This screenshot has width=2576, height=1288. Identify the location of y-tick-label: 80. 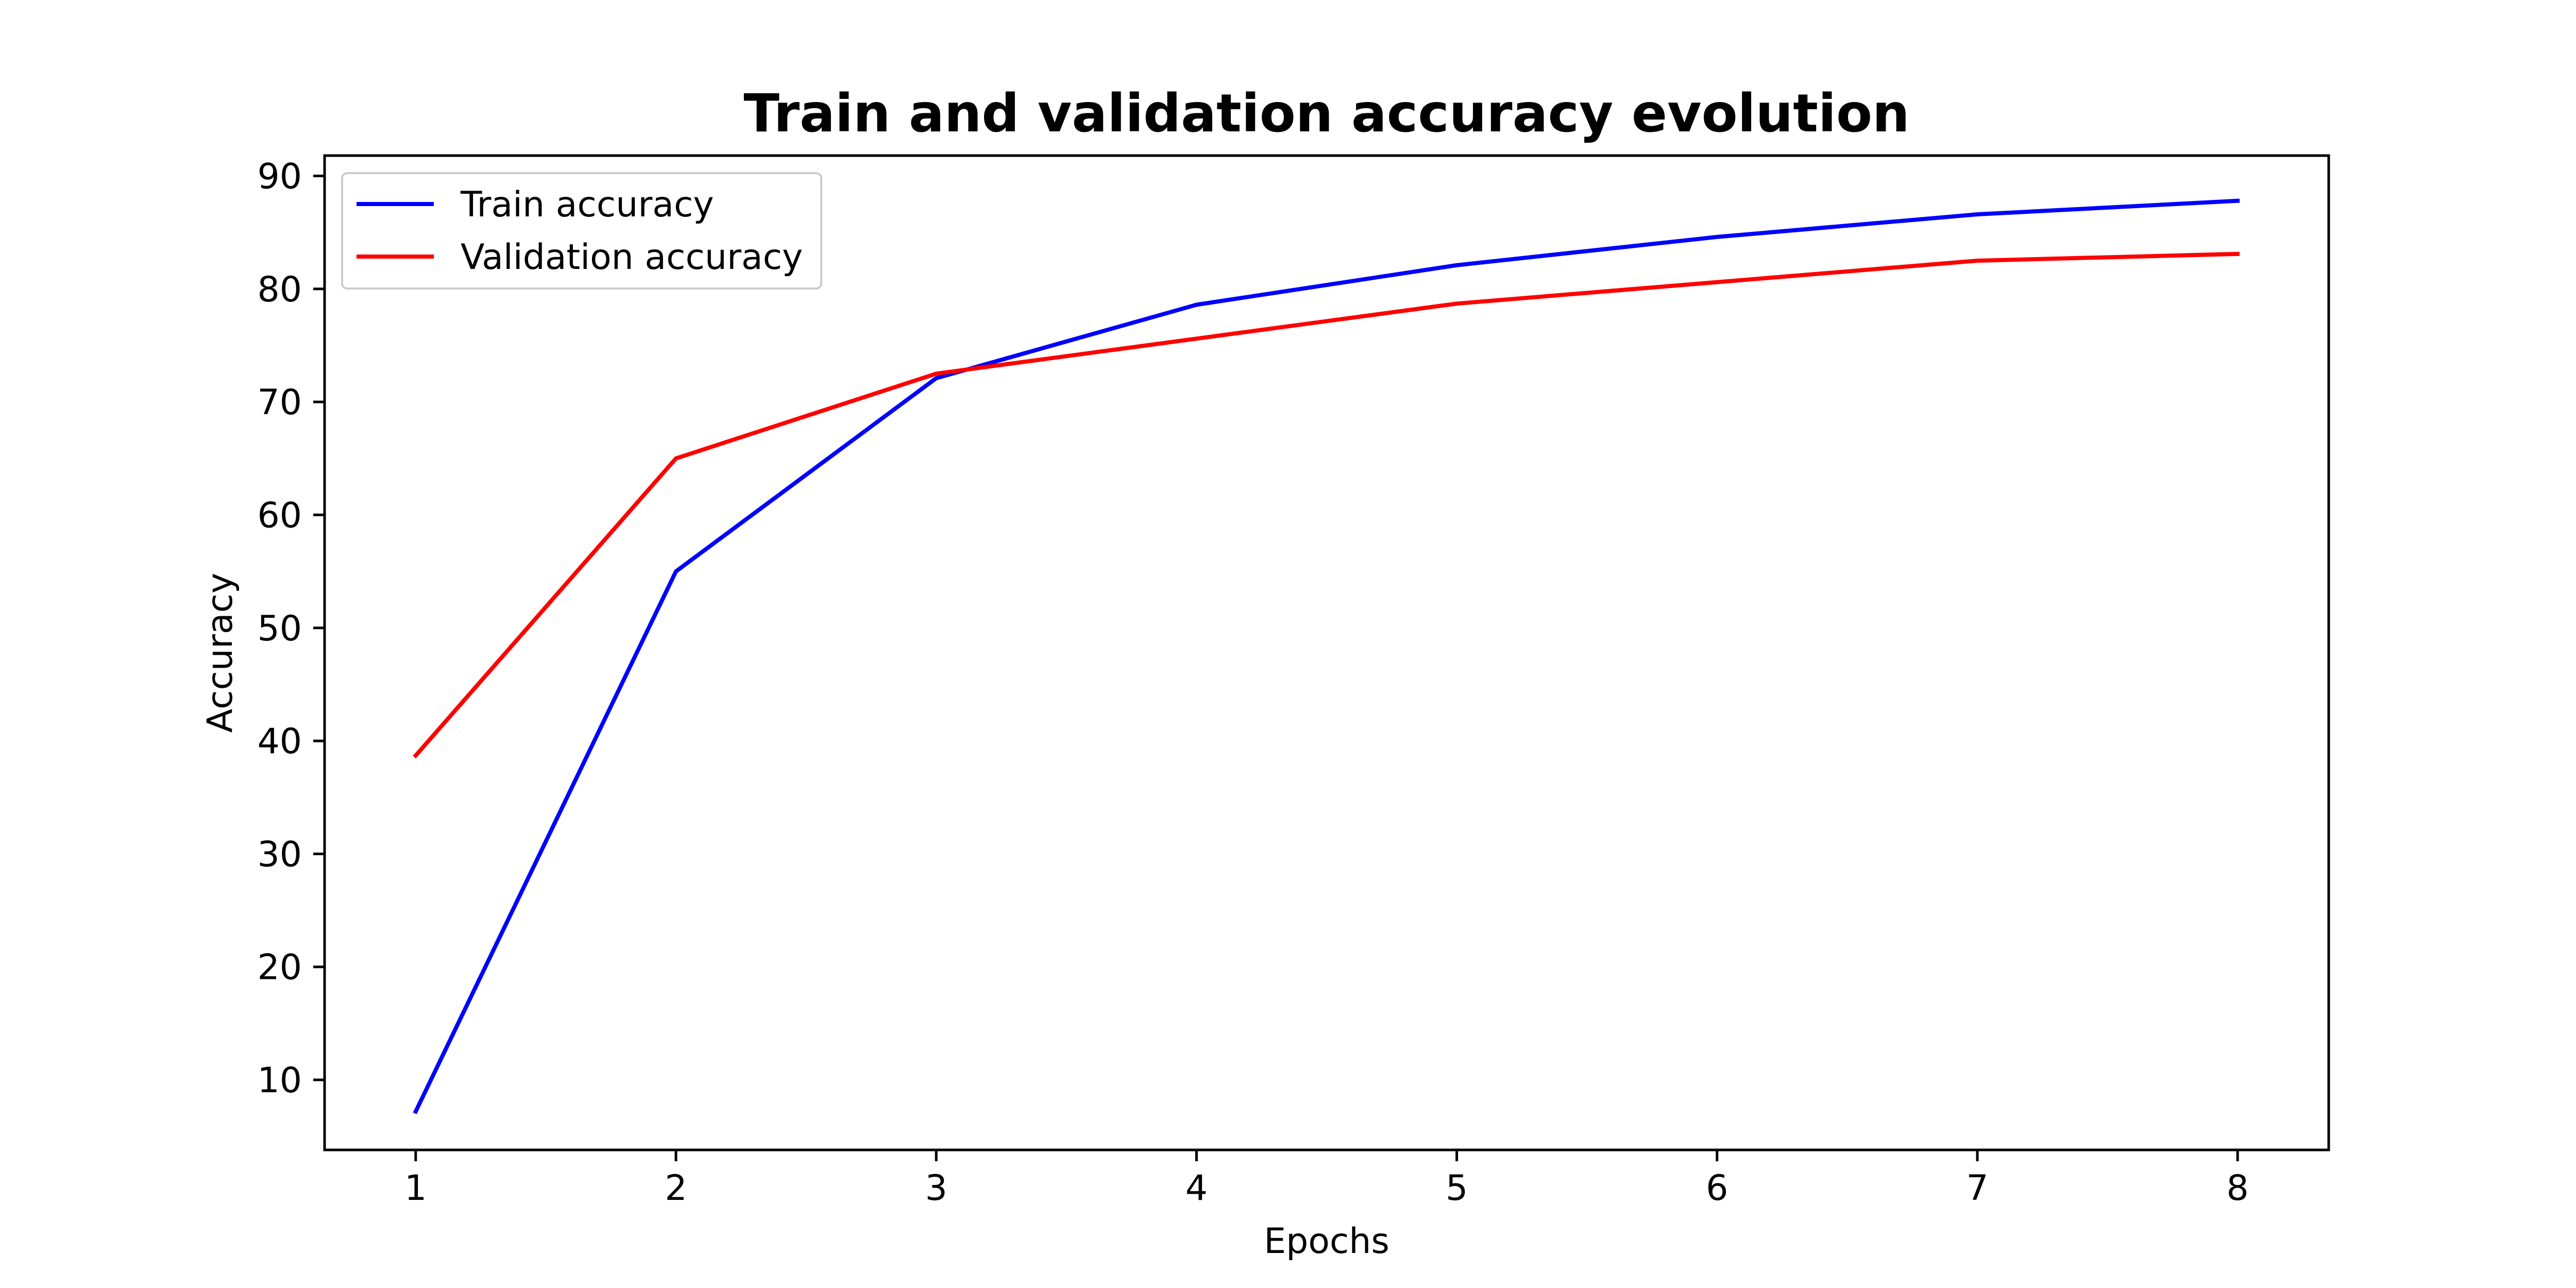
(279, 289).